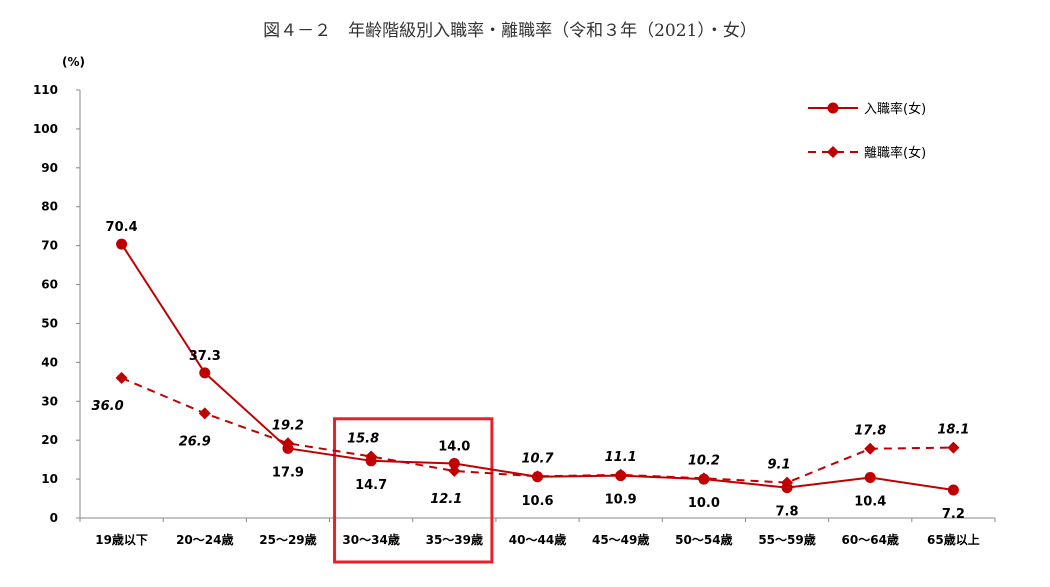 This screenshot has width=1050, height=587. I want to click on series-line-exit-rate, so click(537, 430).